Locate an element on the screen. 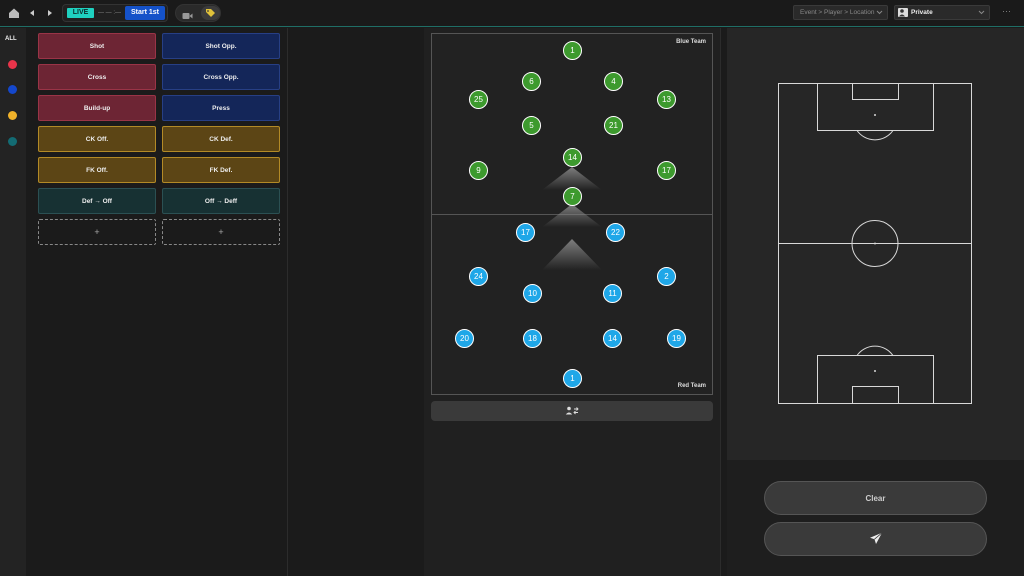  player-blue-14: 14 is located at coordinates (612, 338).